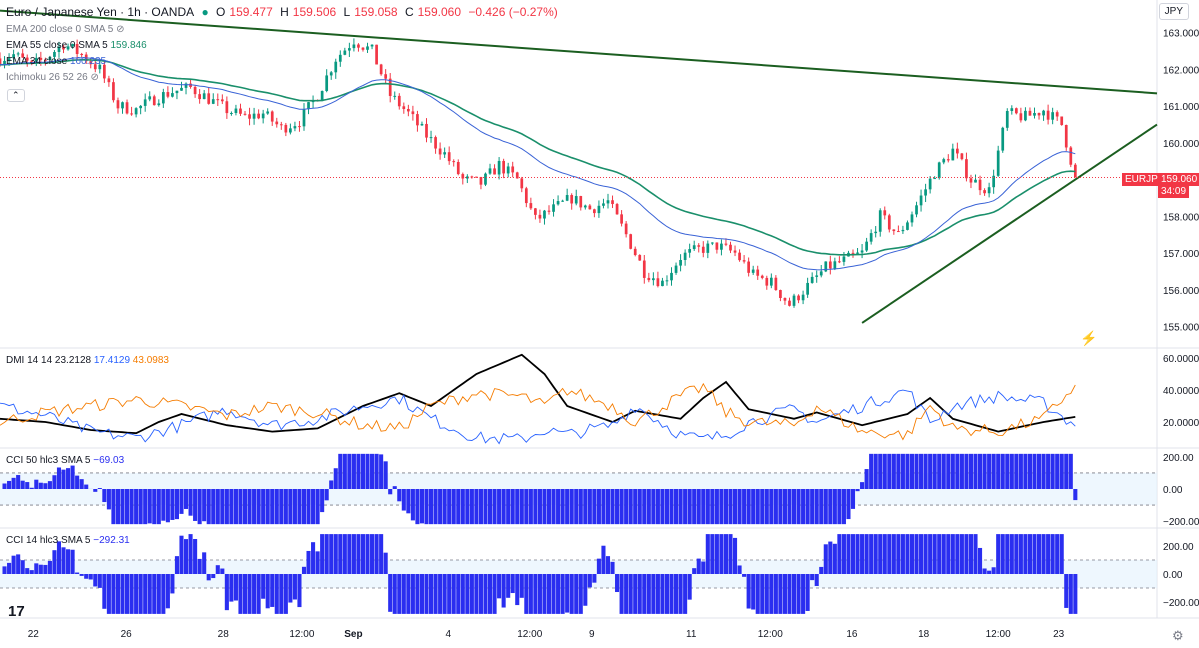 The width and height of the screenshot is (1199, 648). What do you see at coordinates (100, 12) in the screenshot?
I see `symbol-title: Euro / Japanese Yen · 1h · OANDA` at bounding box center [100, 12].